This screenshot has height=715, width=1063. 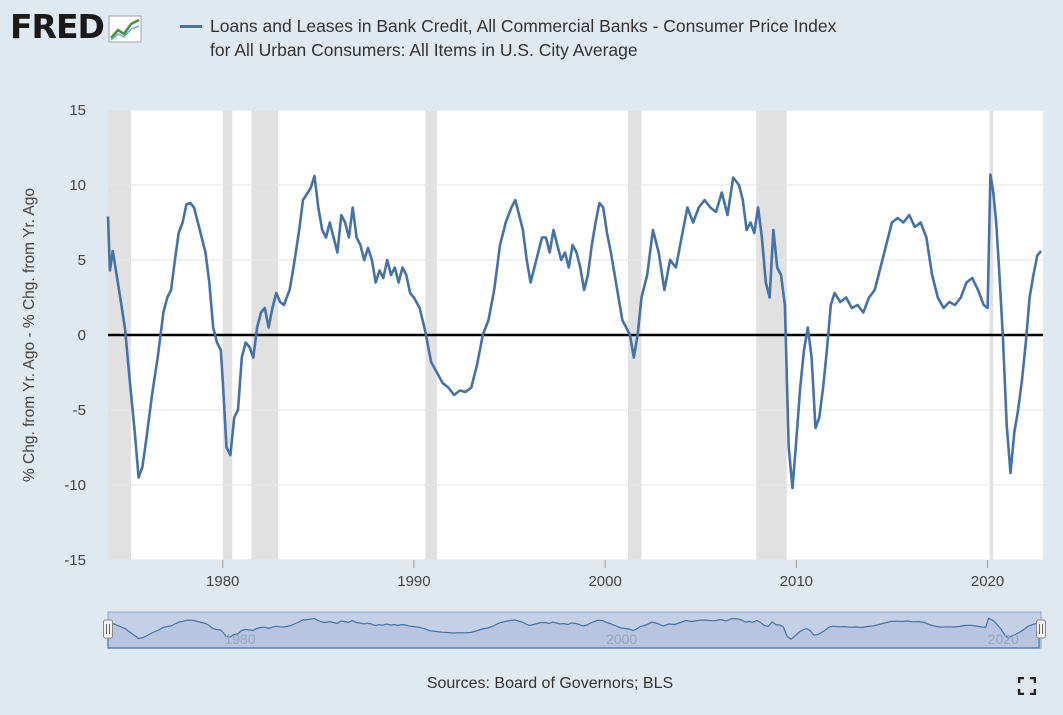 What do you see at coordinates (222, 581) in the screenshot?
I see `x-tick-label: 1980` at bounding box center [222, 581].